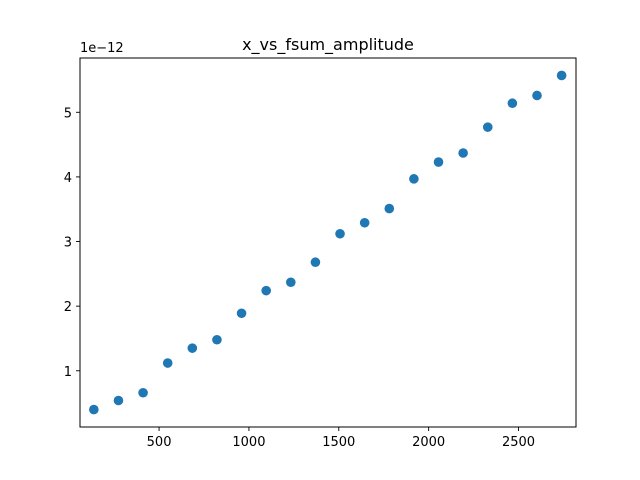  Describe the element at coordinates (68, 372) in the screenshot. I see `y-tick-label: 1` at that location.